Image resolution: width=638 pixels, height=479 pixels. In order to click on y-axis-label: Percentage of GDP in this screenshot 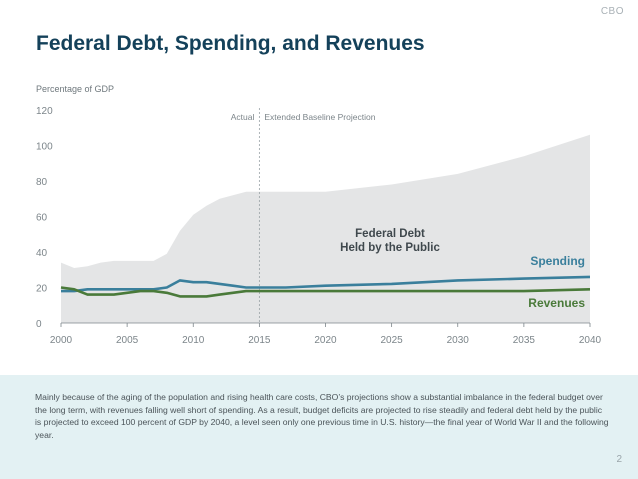, I will do `click(75, 89)`.